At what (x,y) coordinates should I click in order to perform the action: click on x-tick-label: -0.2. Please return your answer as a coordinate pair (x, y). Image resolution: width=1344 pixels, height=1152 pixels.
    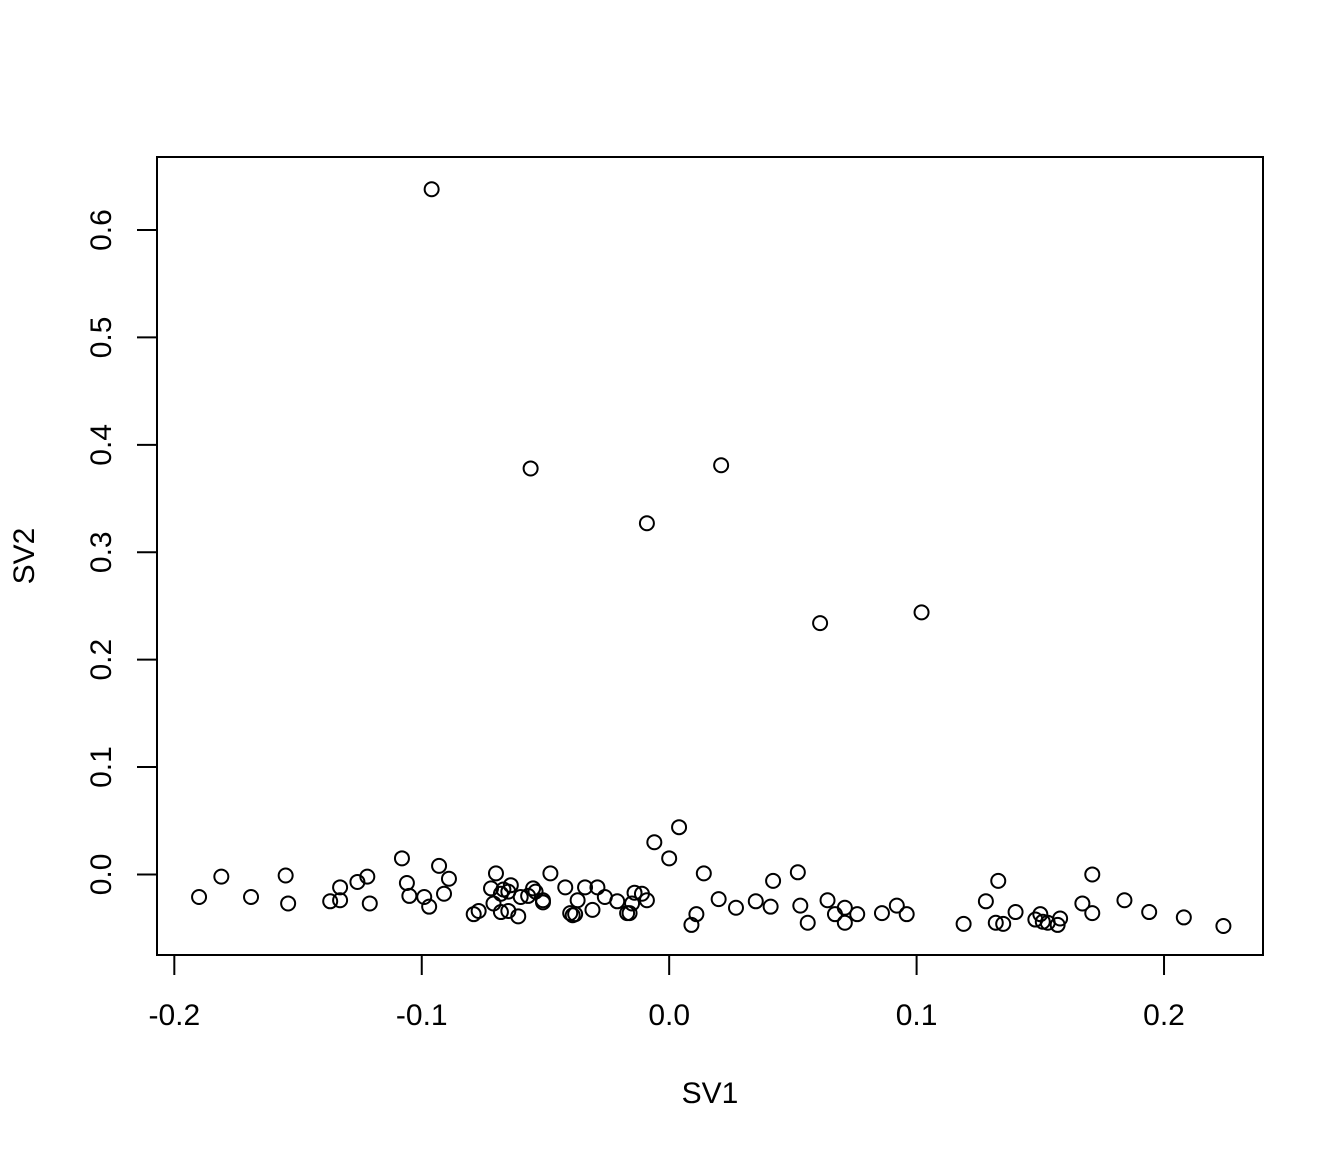
    Looking at the image, I should click on (174, 1015).